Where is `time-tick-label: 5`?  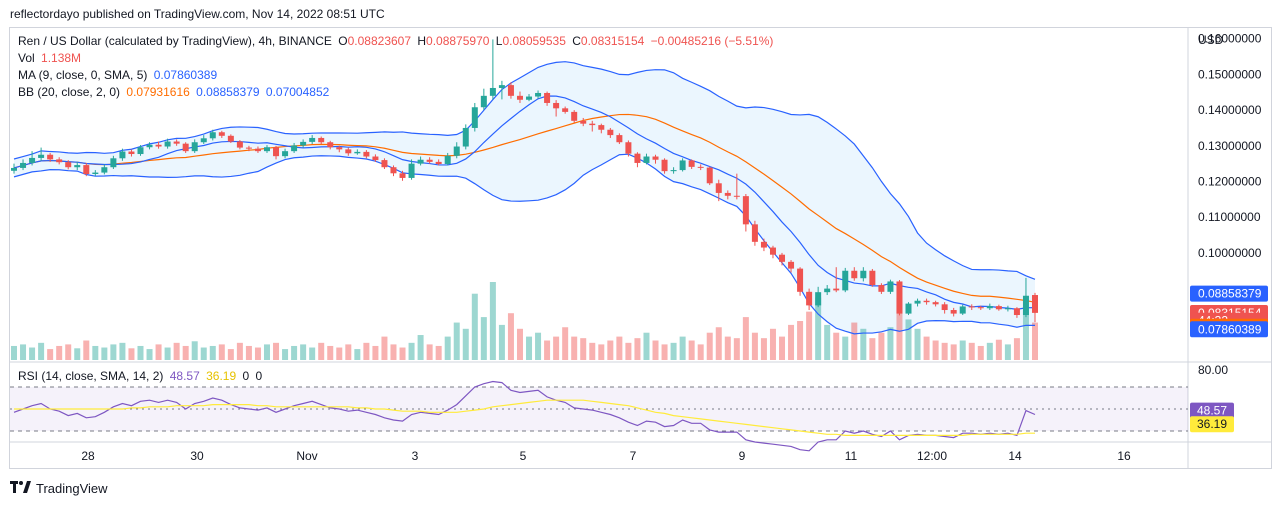 time-tick-label: 5 is located at coordinates (523, 456).